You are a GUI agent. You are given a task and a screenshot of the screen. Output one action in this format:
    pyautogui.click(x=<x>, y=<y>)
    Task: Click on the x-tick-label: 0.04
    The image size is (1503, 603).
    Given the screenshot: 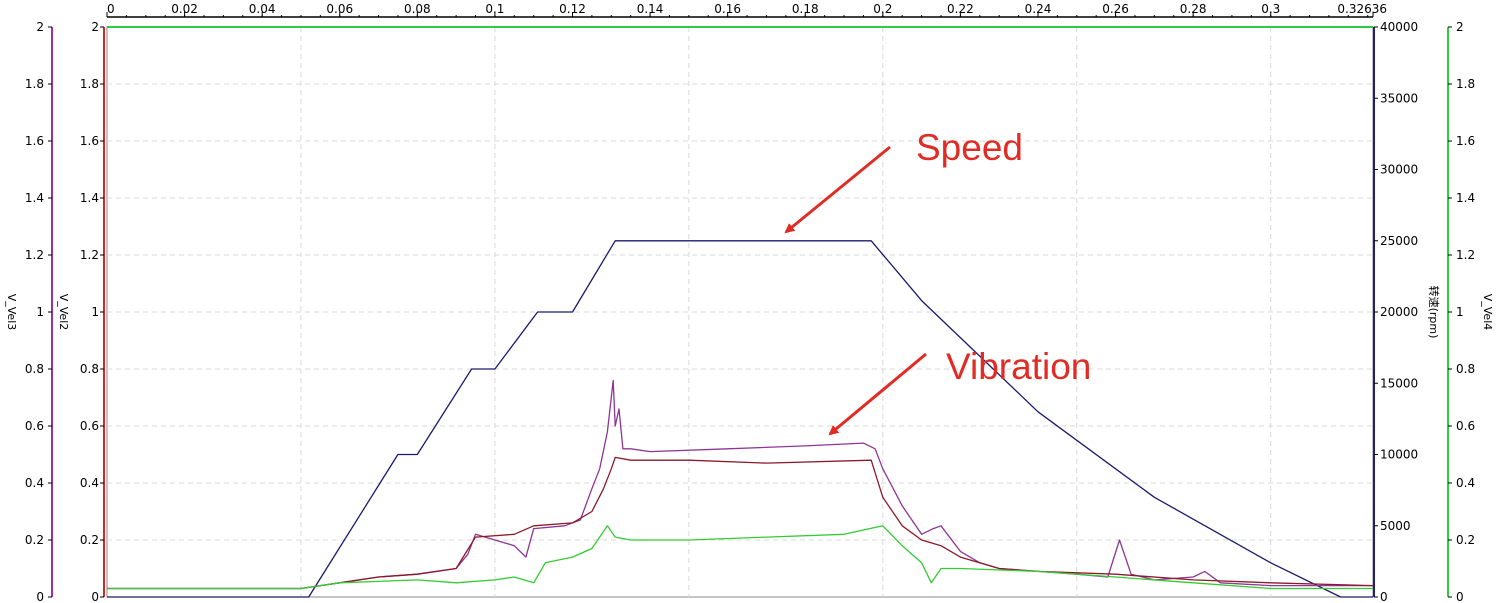 What is the action you would take?
    pyautogui.click(x=262, y=9)
    